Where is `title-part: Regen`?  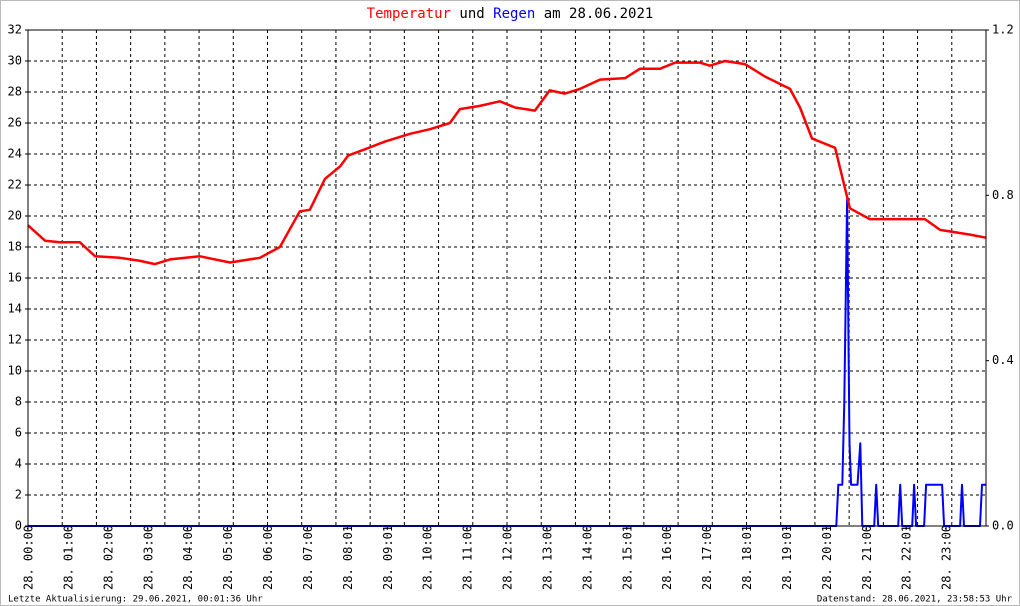
title-part: Regen is located at coordinates (514, 14).